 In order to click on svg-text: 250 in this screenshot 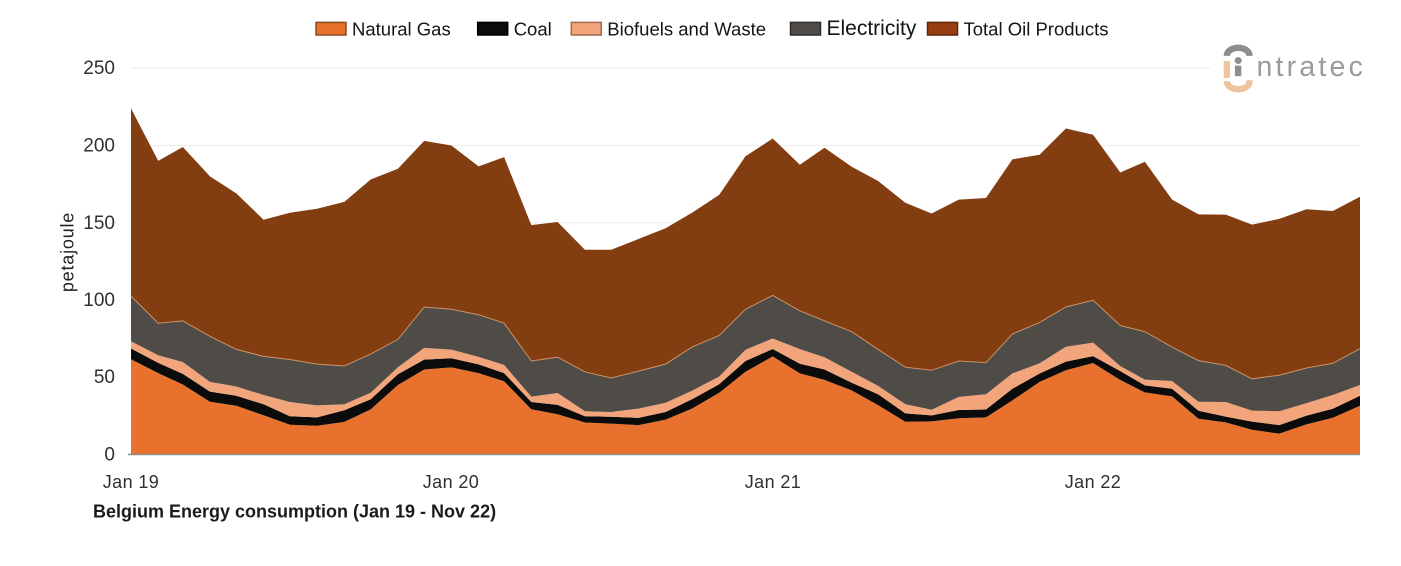, I will do `click(99, 68)`.